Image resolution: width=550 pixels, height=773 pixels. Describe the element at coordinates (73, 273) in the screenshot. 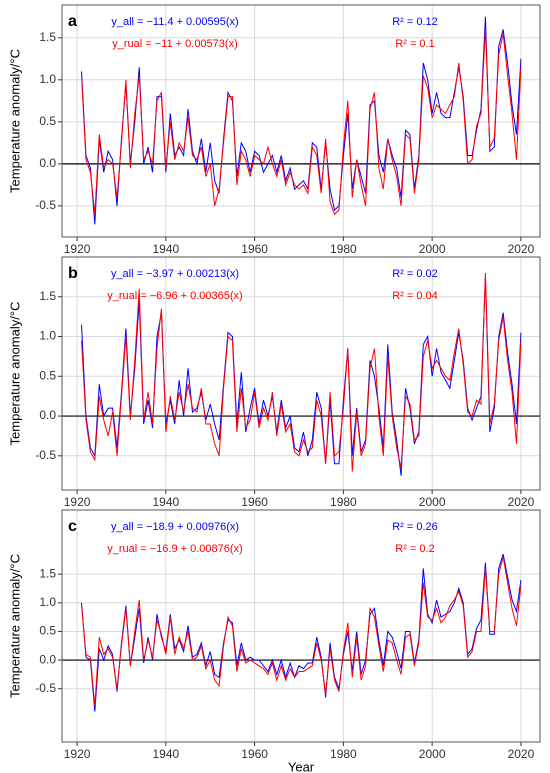

I see `panel-label: b` at that location.